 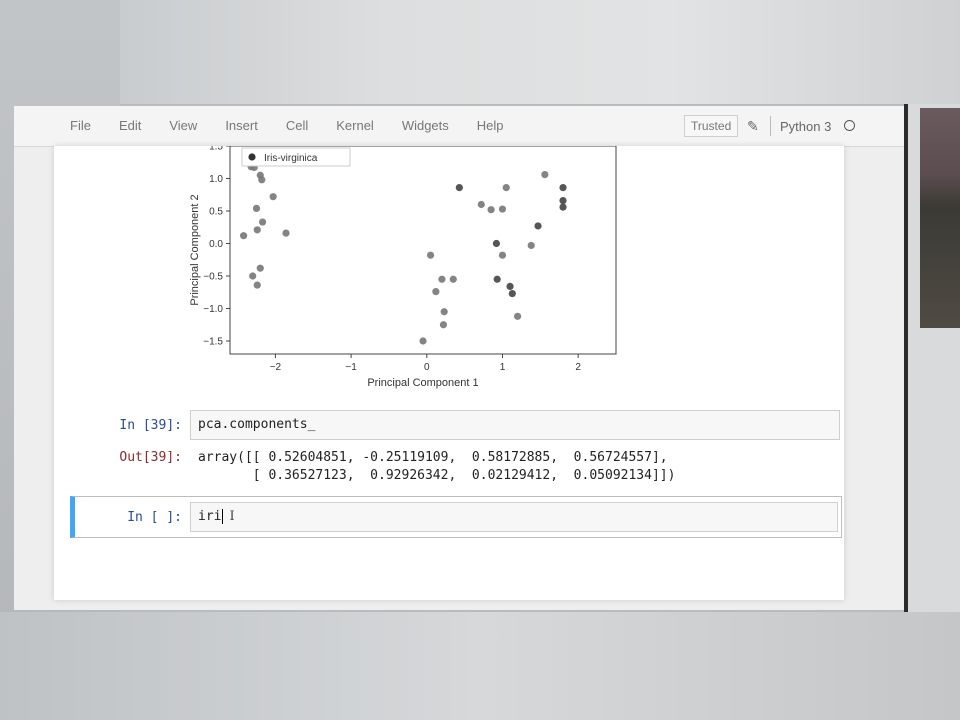 What do you see at coordinates (223, 516) in the screenshot?
I see `text-cursor` at bounding box center [223, 516].